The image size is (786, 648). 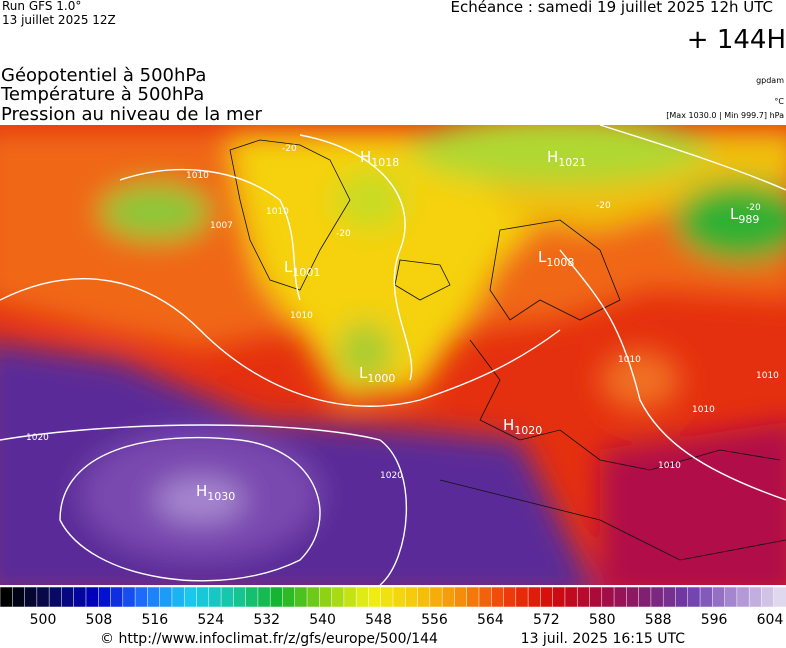 I want to click on colorbar-tick-label: 532, so click(x=266, y=620).